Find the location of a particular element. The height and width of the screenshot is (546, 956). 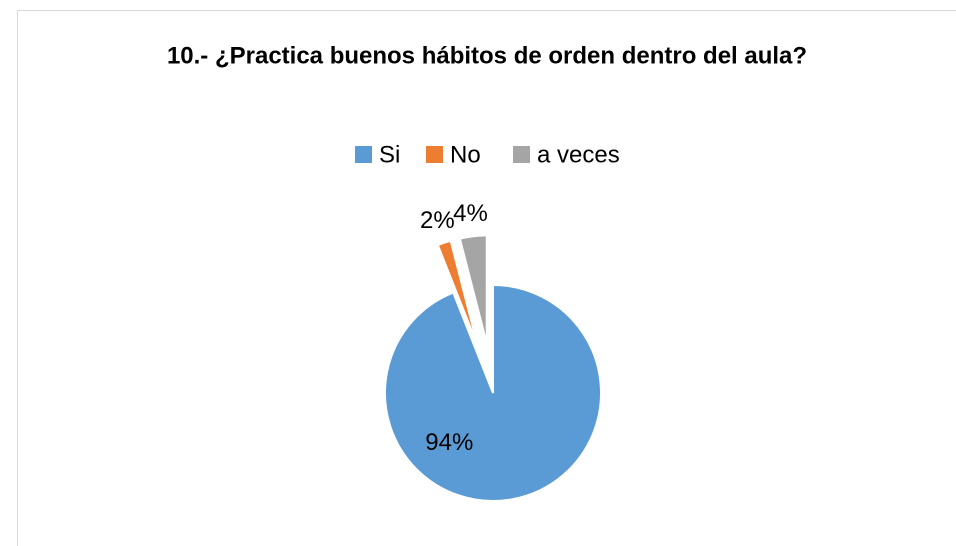

legend-label: a veces is located at coordinates (578, 154).